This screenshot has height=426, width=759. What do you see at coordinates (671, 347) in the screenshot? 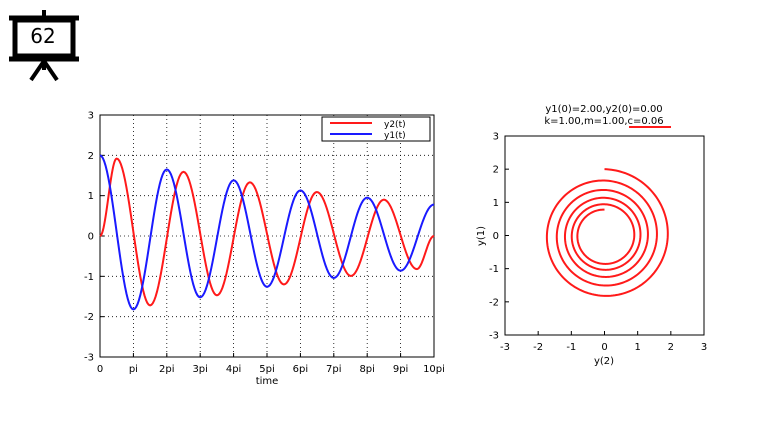
I see `x-tick-label: 2` at bounding box center [671, 347].